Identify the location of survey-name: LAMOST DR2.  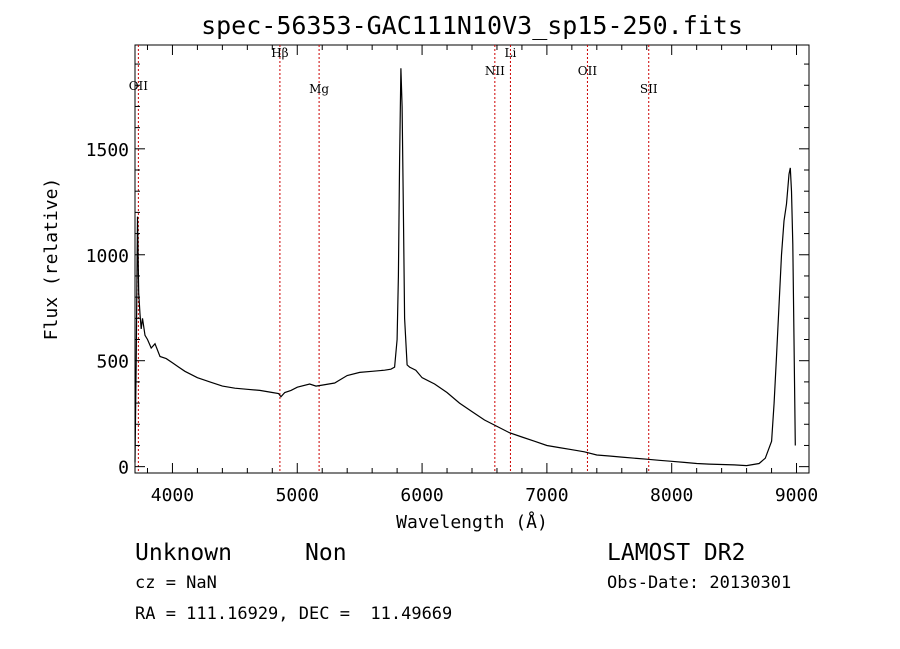
(676, 553).